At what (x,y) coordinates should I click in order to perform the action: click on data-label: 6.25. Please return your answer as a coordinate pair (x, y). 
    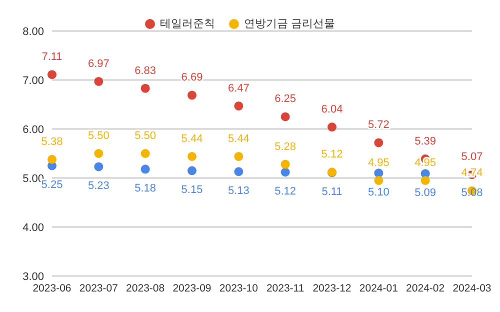
    Looking at the image, I should click on (285, 99).